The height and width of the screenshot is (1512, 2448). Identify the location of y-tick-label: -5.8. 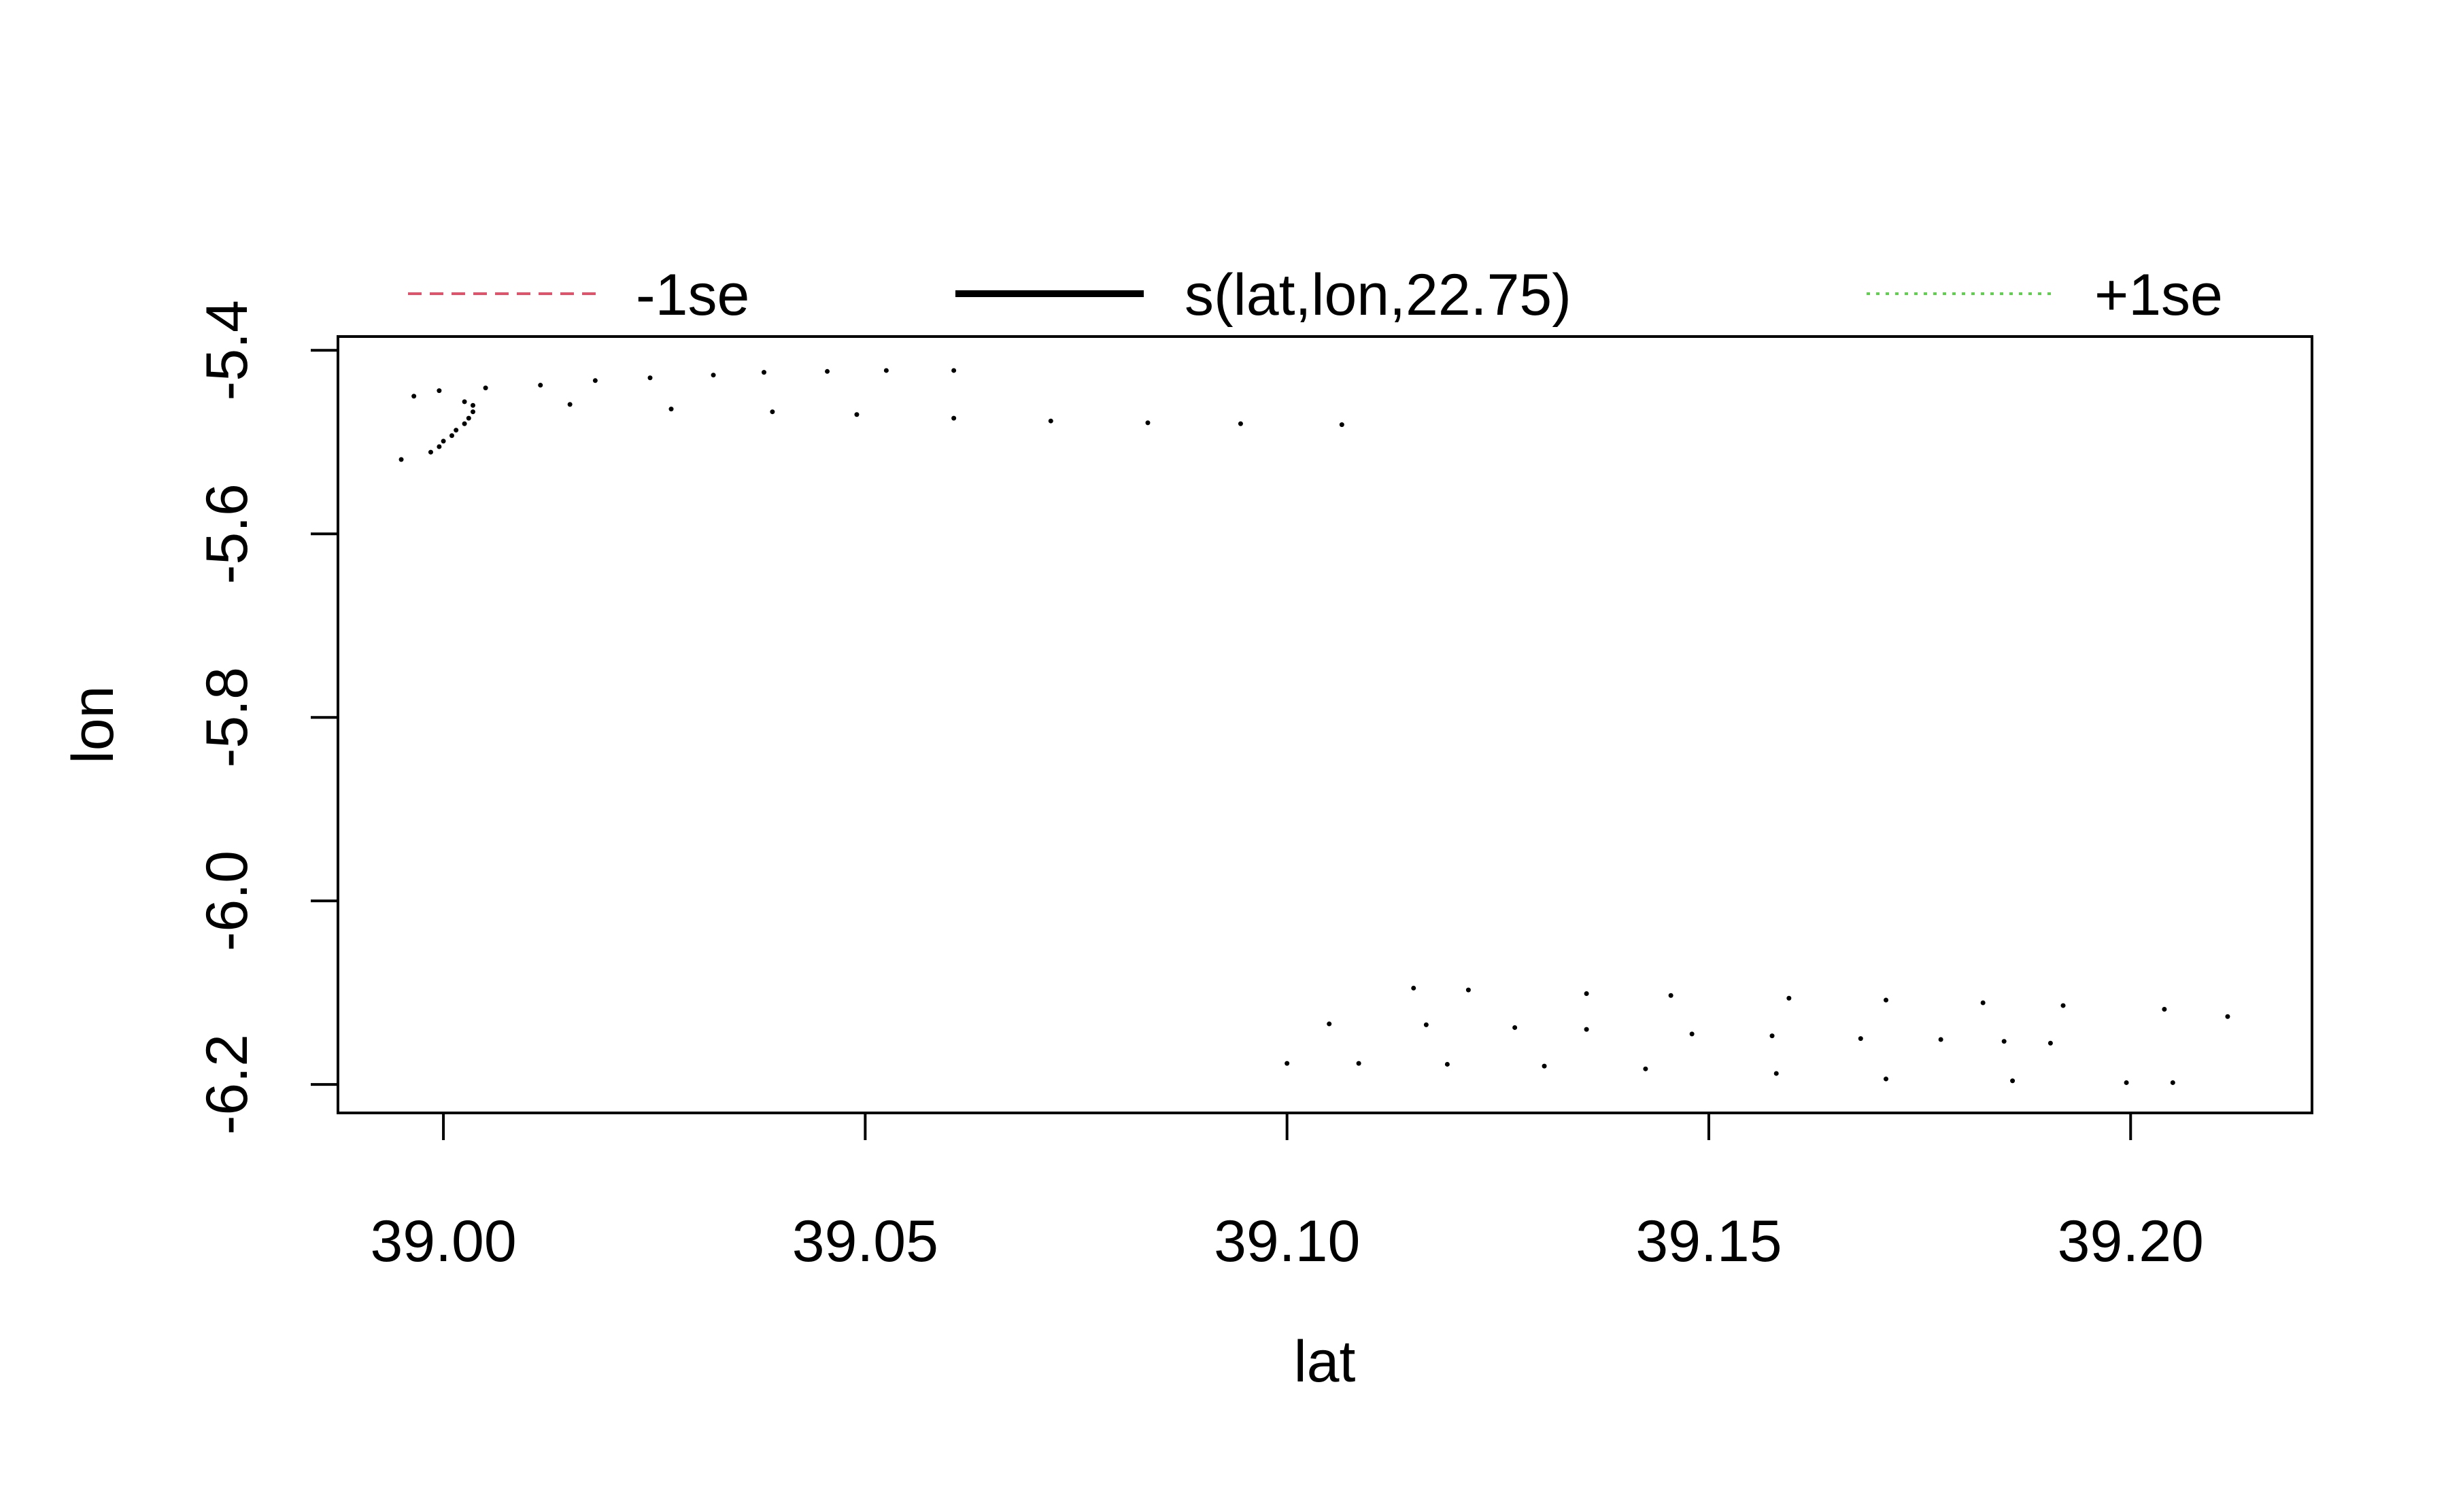
(227, 717).